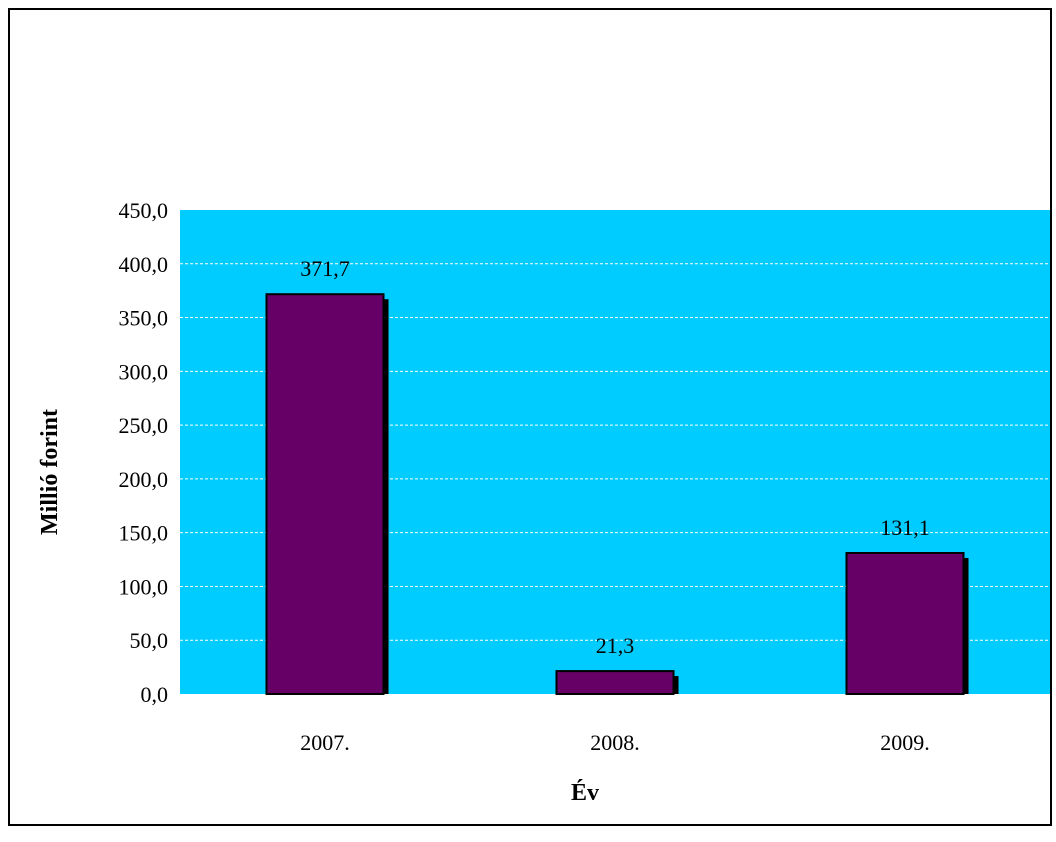 The width and height of the screenshot is (1056, 842). I want to click on y-tick-label: 300,0, so click(144, 371).